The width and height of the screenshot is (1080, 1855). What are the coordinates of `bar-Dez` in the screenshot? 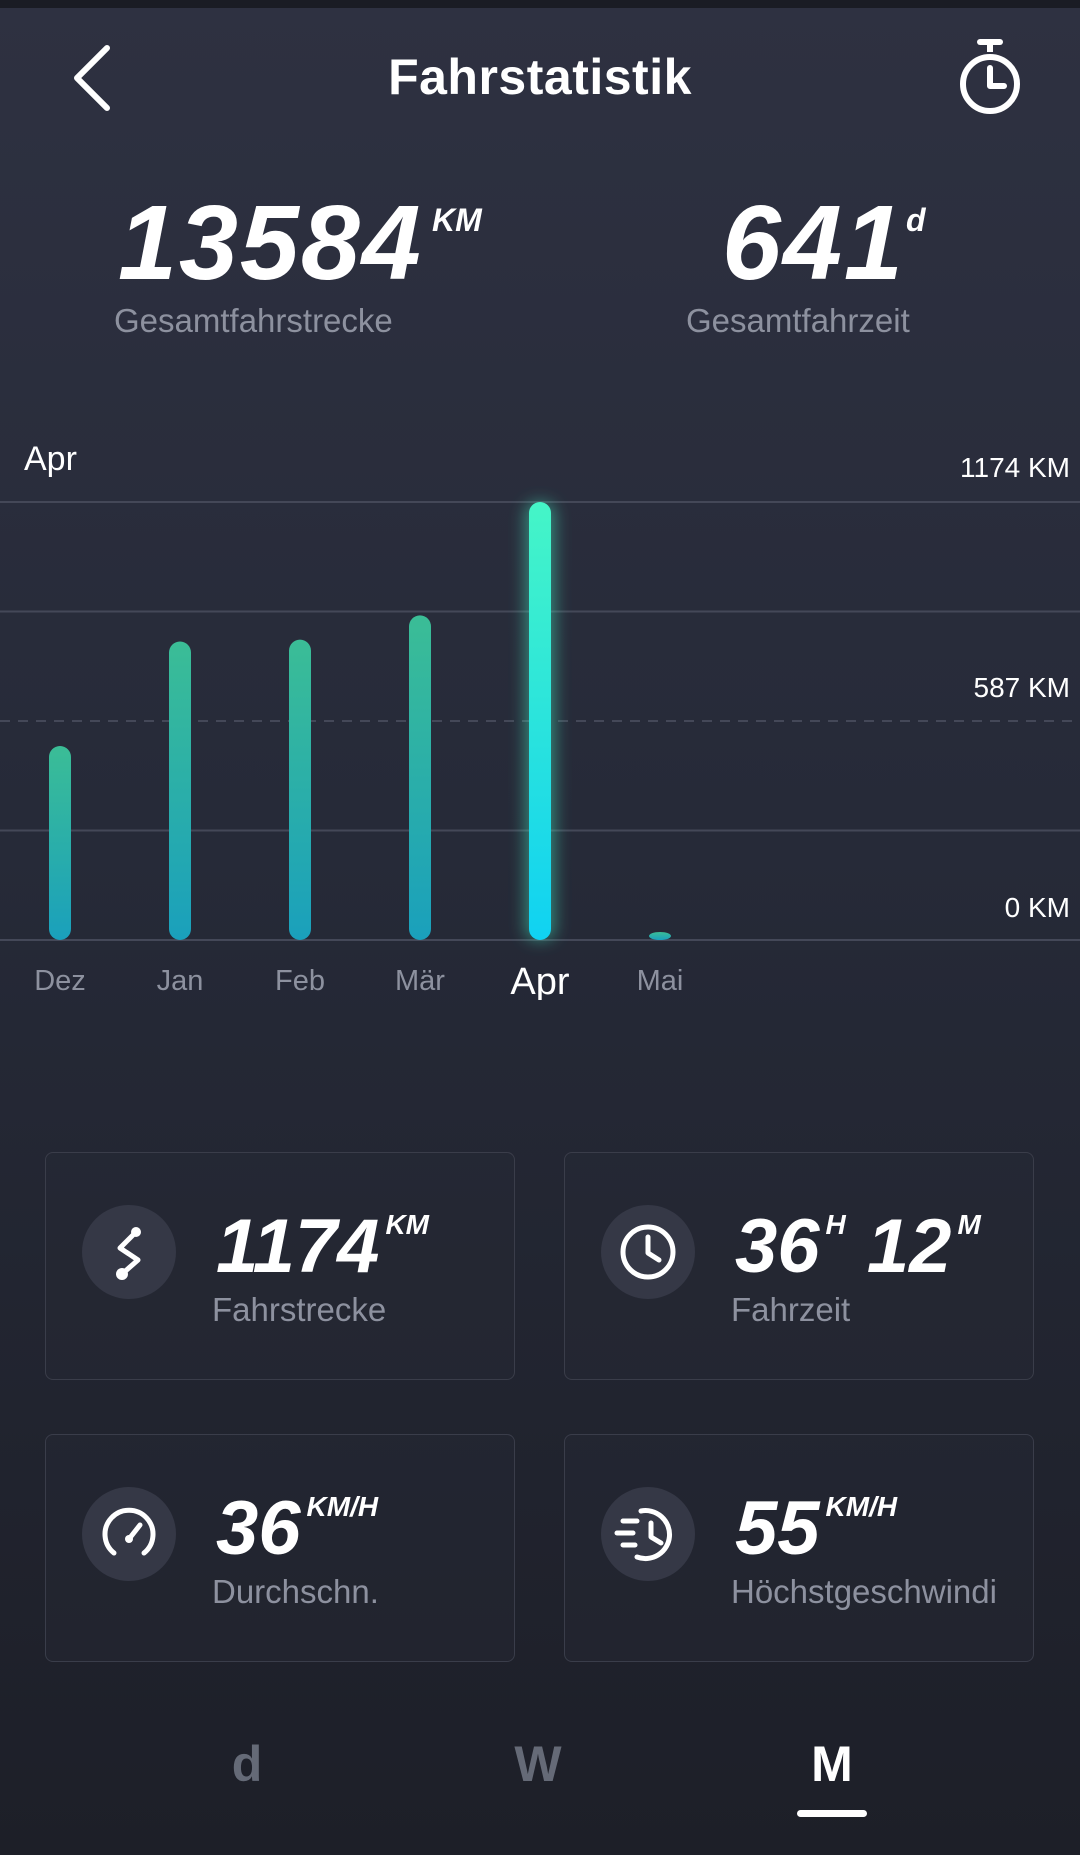 It's located at (60, 842).